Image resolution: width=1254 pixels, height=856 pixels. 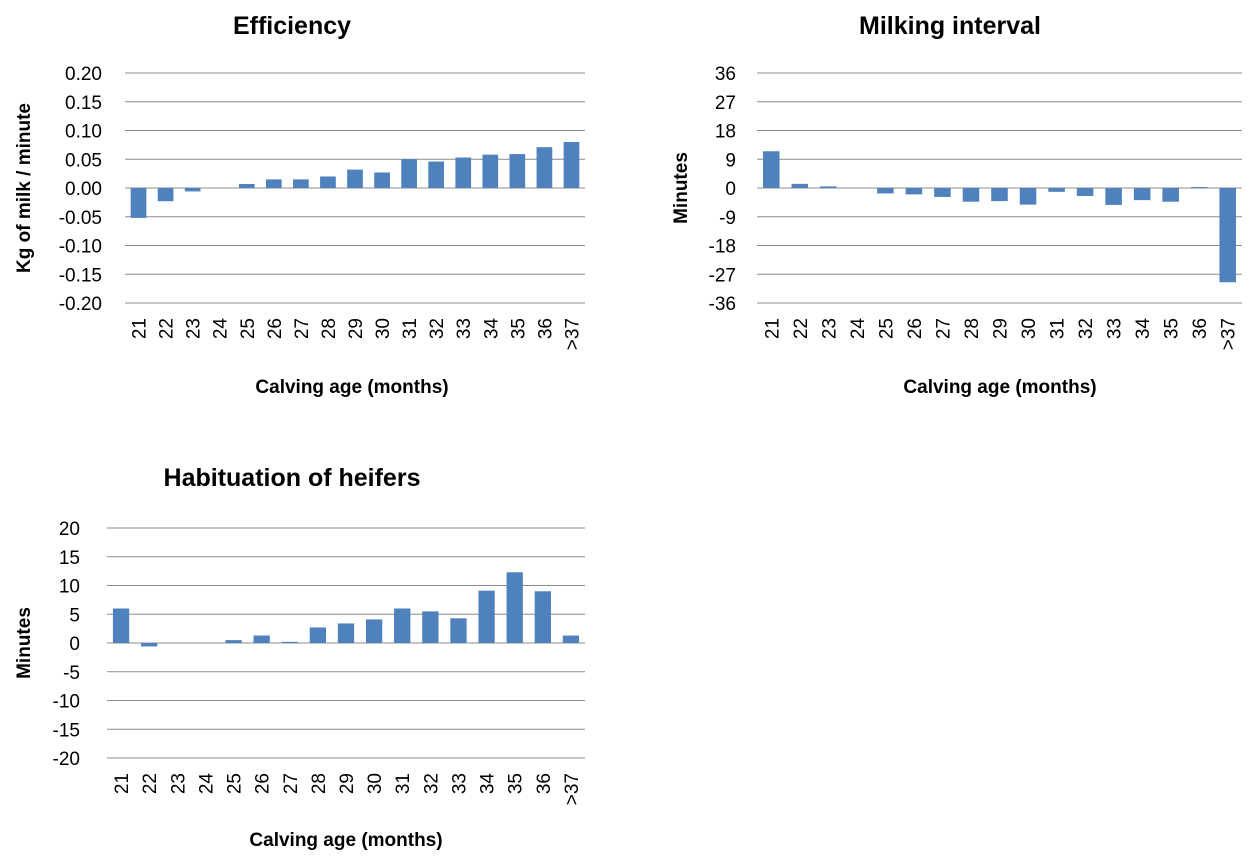 I want to click on y-tick-label: 0.05, so click(x=83, y=160).